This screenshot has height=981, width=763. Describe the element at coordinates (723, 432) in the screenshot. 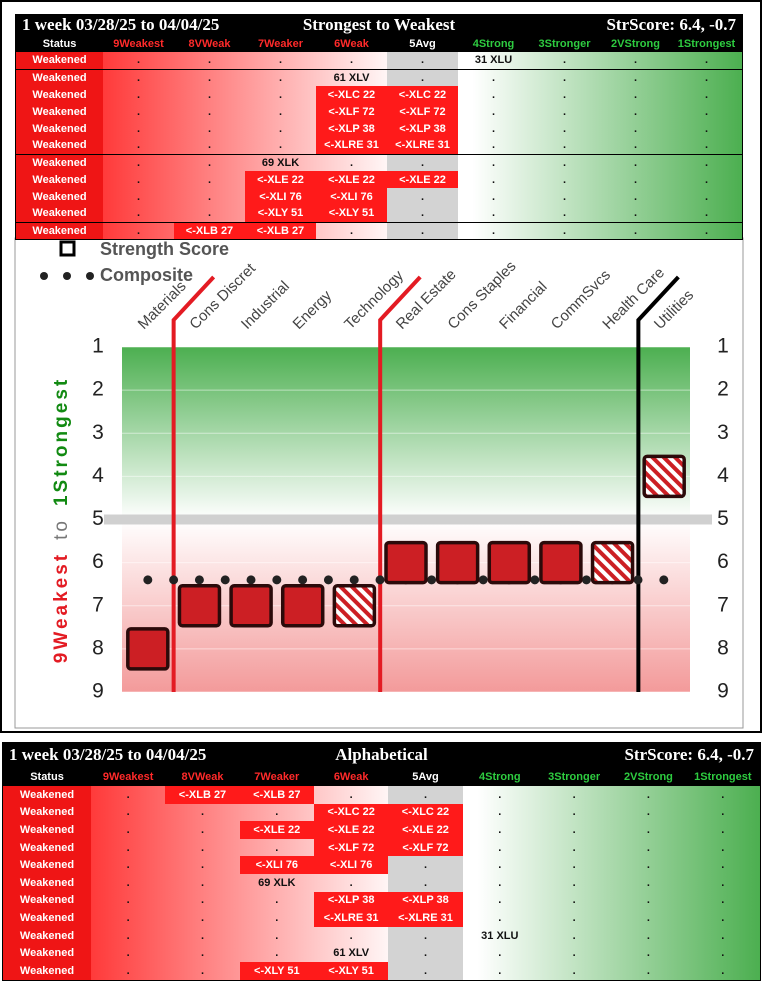

I see `y2-tick-label: 3` at that location.